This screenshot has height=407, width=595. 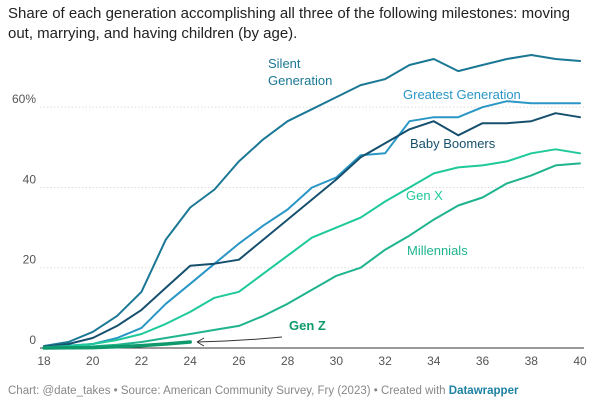 I want to click on x-tick-label: 30, so click(x=337, y=361).